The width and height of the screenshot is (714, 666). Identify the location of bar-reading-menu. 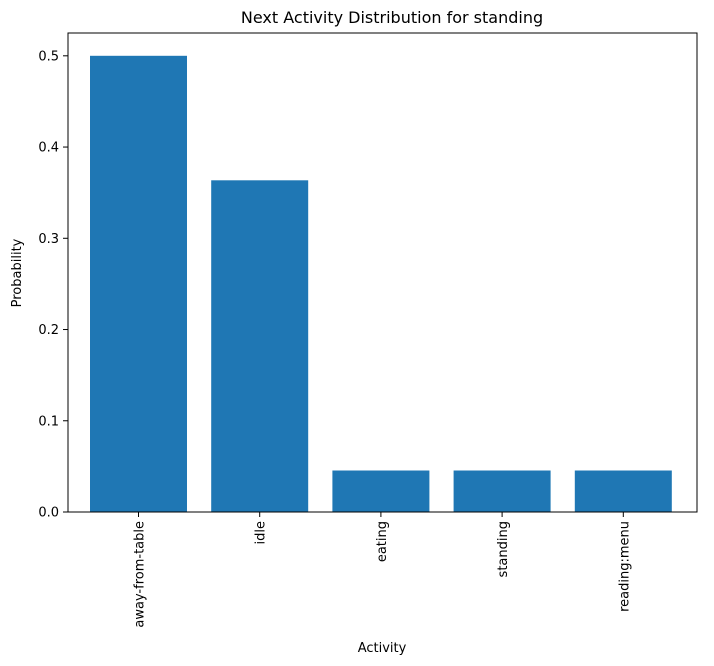
(623, 491).